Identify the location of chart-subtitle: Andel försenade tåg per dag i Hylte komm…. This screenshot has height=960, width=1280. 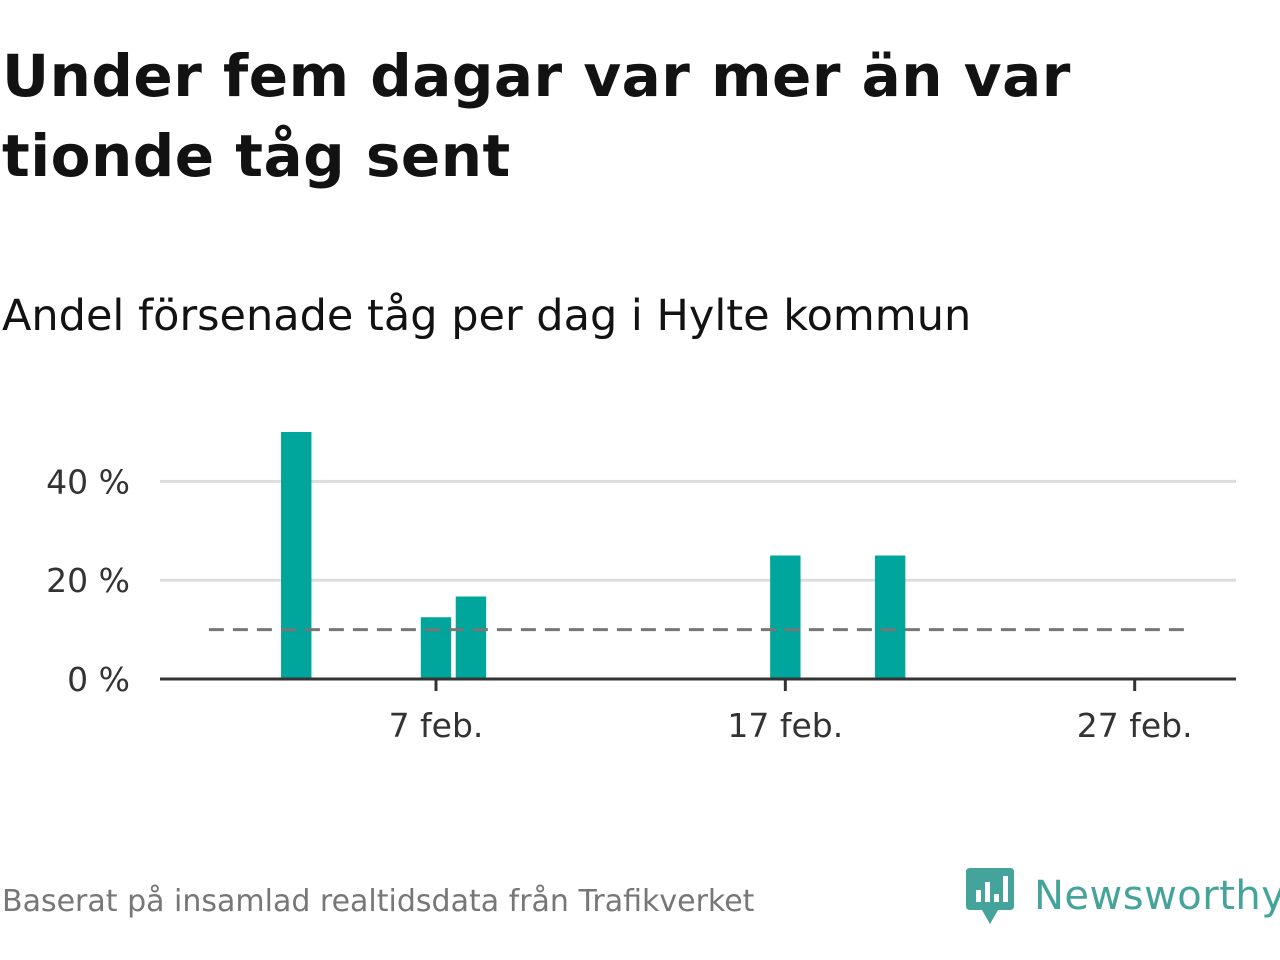
(487, 316).